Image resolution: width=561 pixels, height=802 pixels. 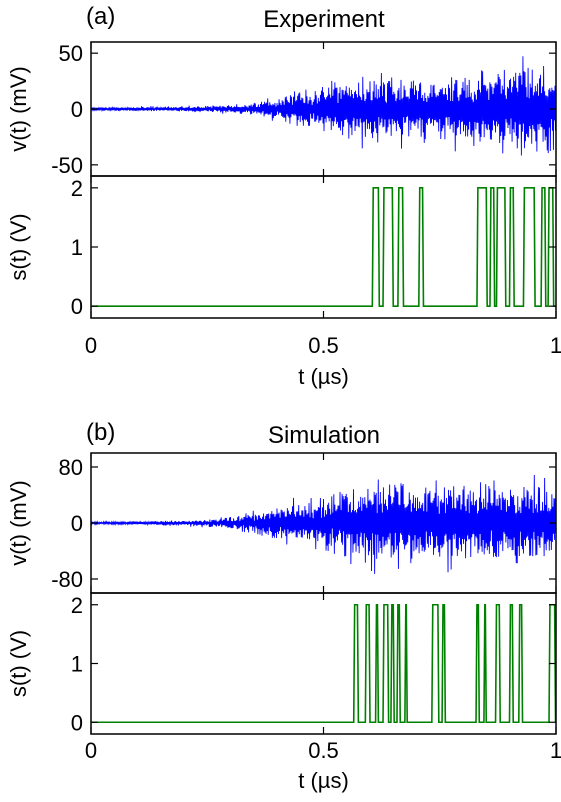 What do you see at coordinates (67, 165) in the screenshot?
I see `y-tick-label: -50` at bounding box center [67, 165].